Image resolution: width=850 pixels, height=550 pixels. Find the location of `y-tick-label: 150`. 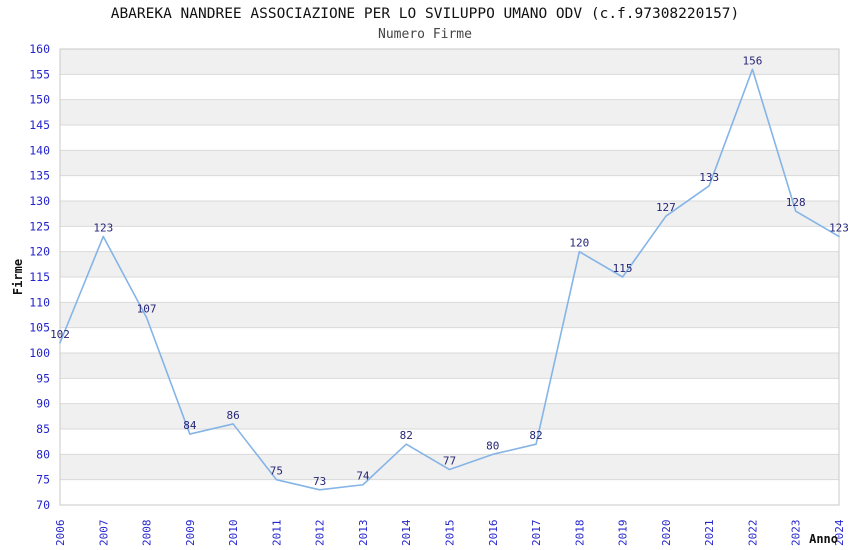

y-tick-label: 150 is located at coordinates (39, 100).